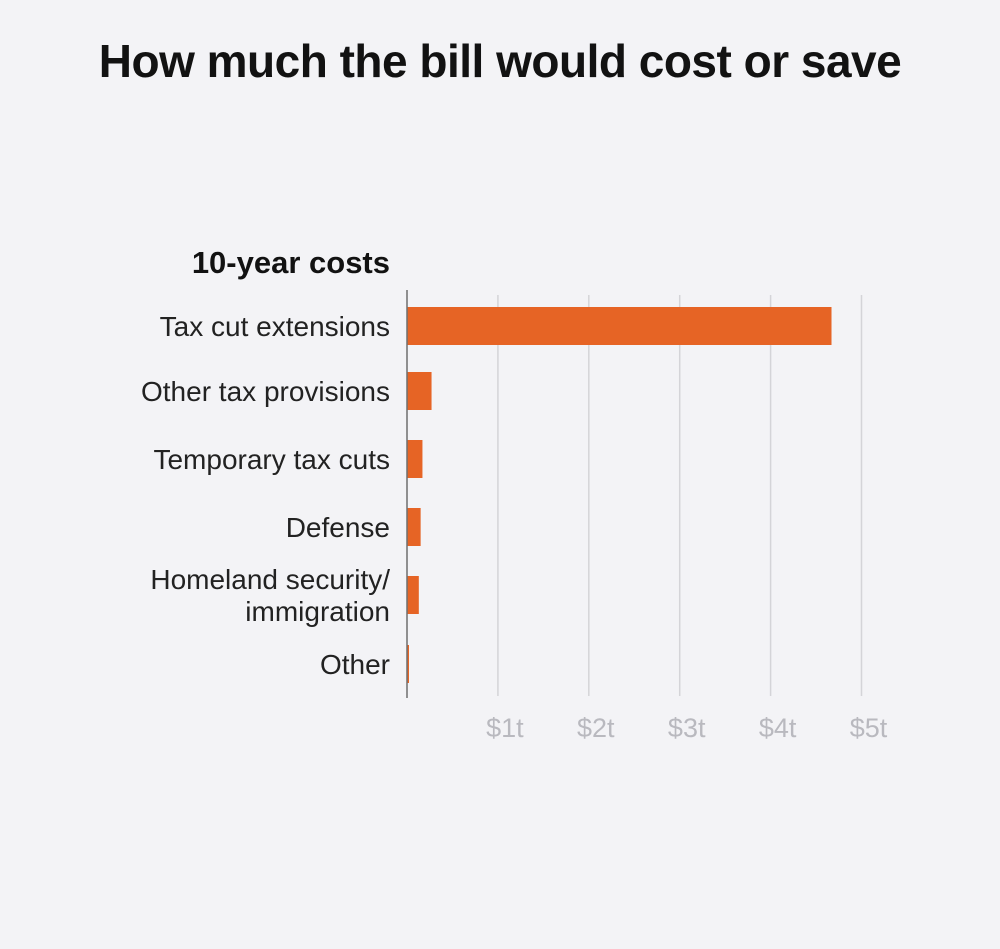 This screenshot has height=949, width=1000. What do you see at coordinates (778, 728) in the screenshot?
I see `x-tick-label: $4t` at bounding box center [778, 728].